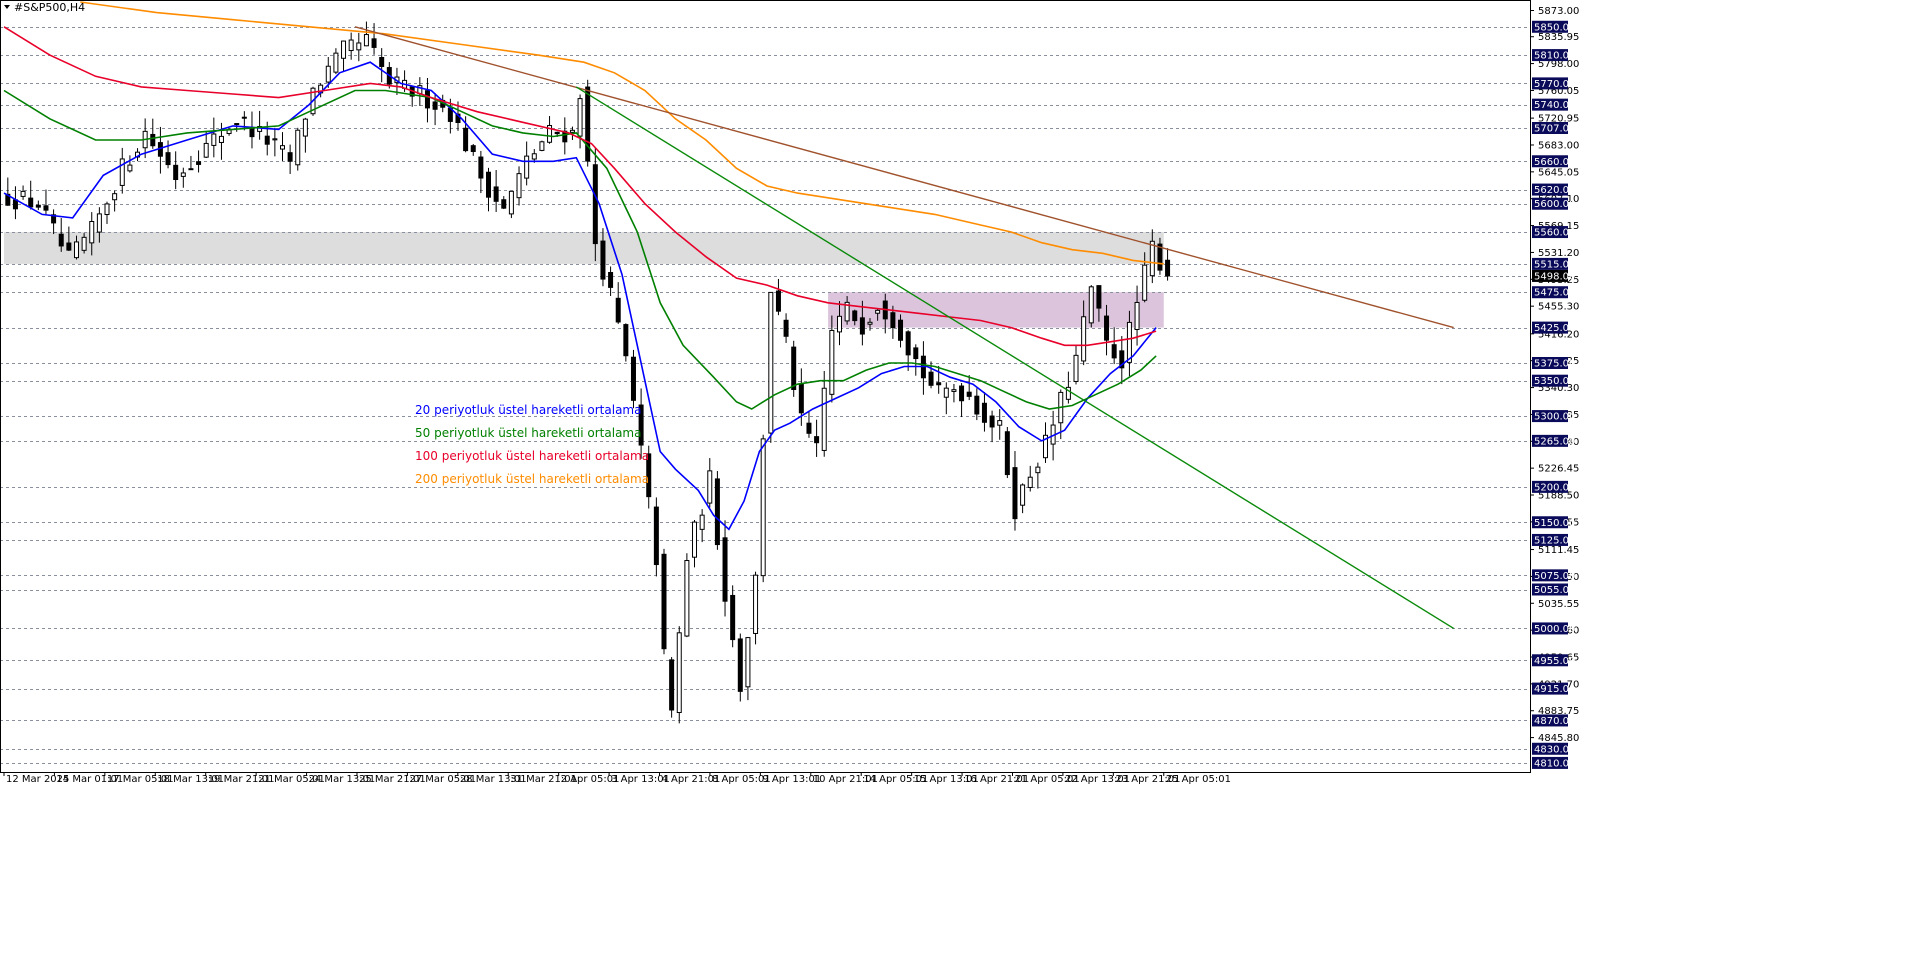 The width and height of the screenshot is (1916, 963). I want to click on gray-resistance-zone, so click(584, 248).